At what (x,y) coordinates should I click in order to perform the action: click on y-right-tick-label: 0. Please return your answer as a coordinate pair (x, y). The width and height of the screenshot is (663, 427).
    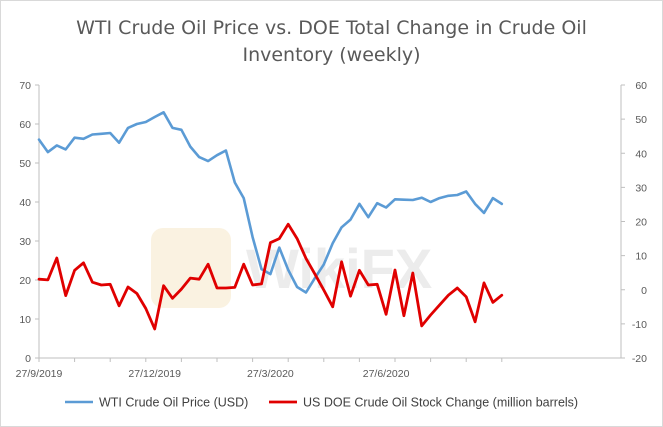
    Looking at the image, I should click on (644, 291).